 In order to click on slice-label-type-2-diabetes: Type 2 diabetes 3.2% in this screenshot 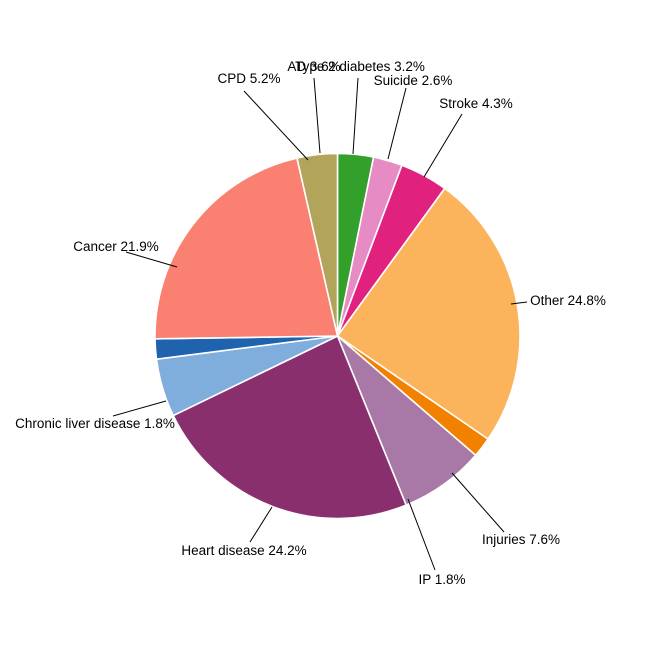, I will do `click(360, 66)`.